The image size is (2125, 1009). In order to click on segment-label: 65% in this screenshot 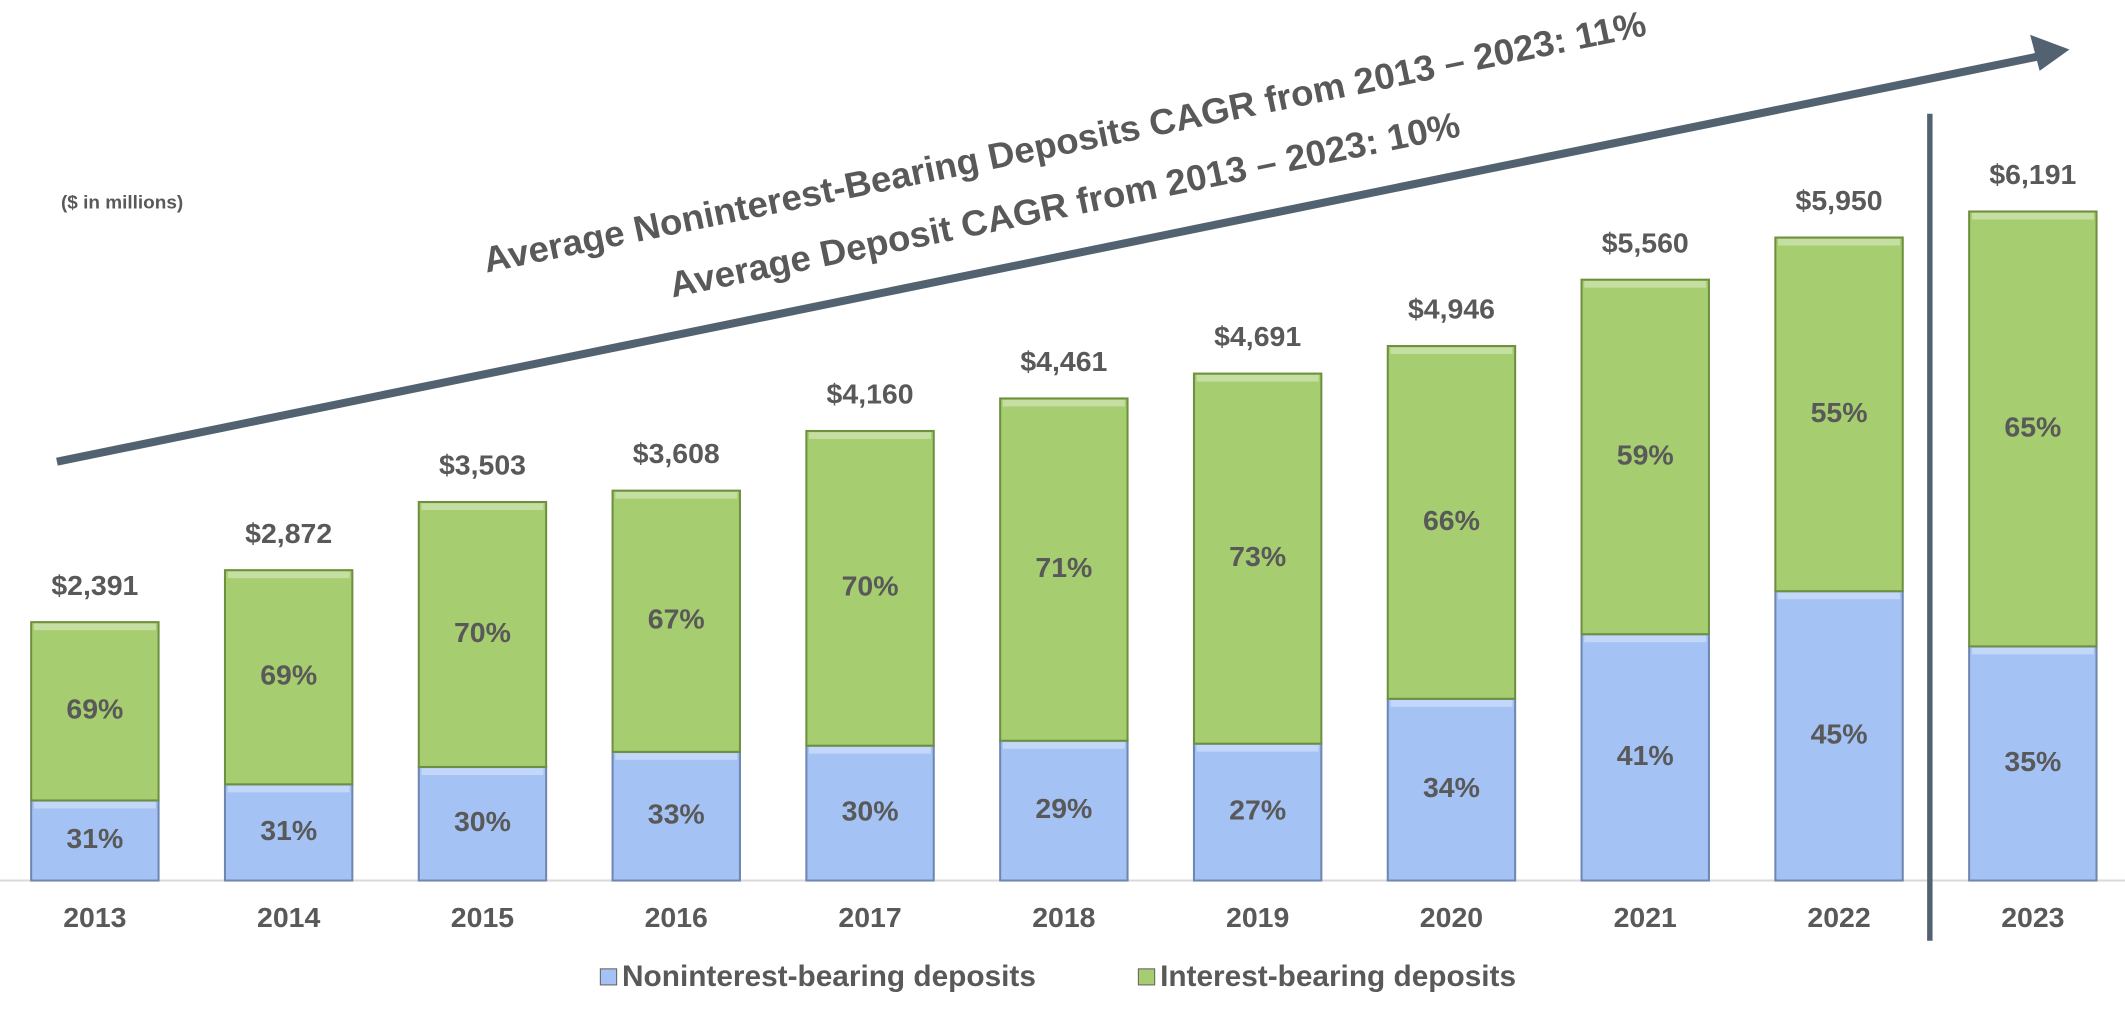, I will do `click(2032, 427)`.